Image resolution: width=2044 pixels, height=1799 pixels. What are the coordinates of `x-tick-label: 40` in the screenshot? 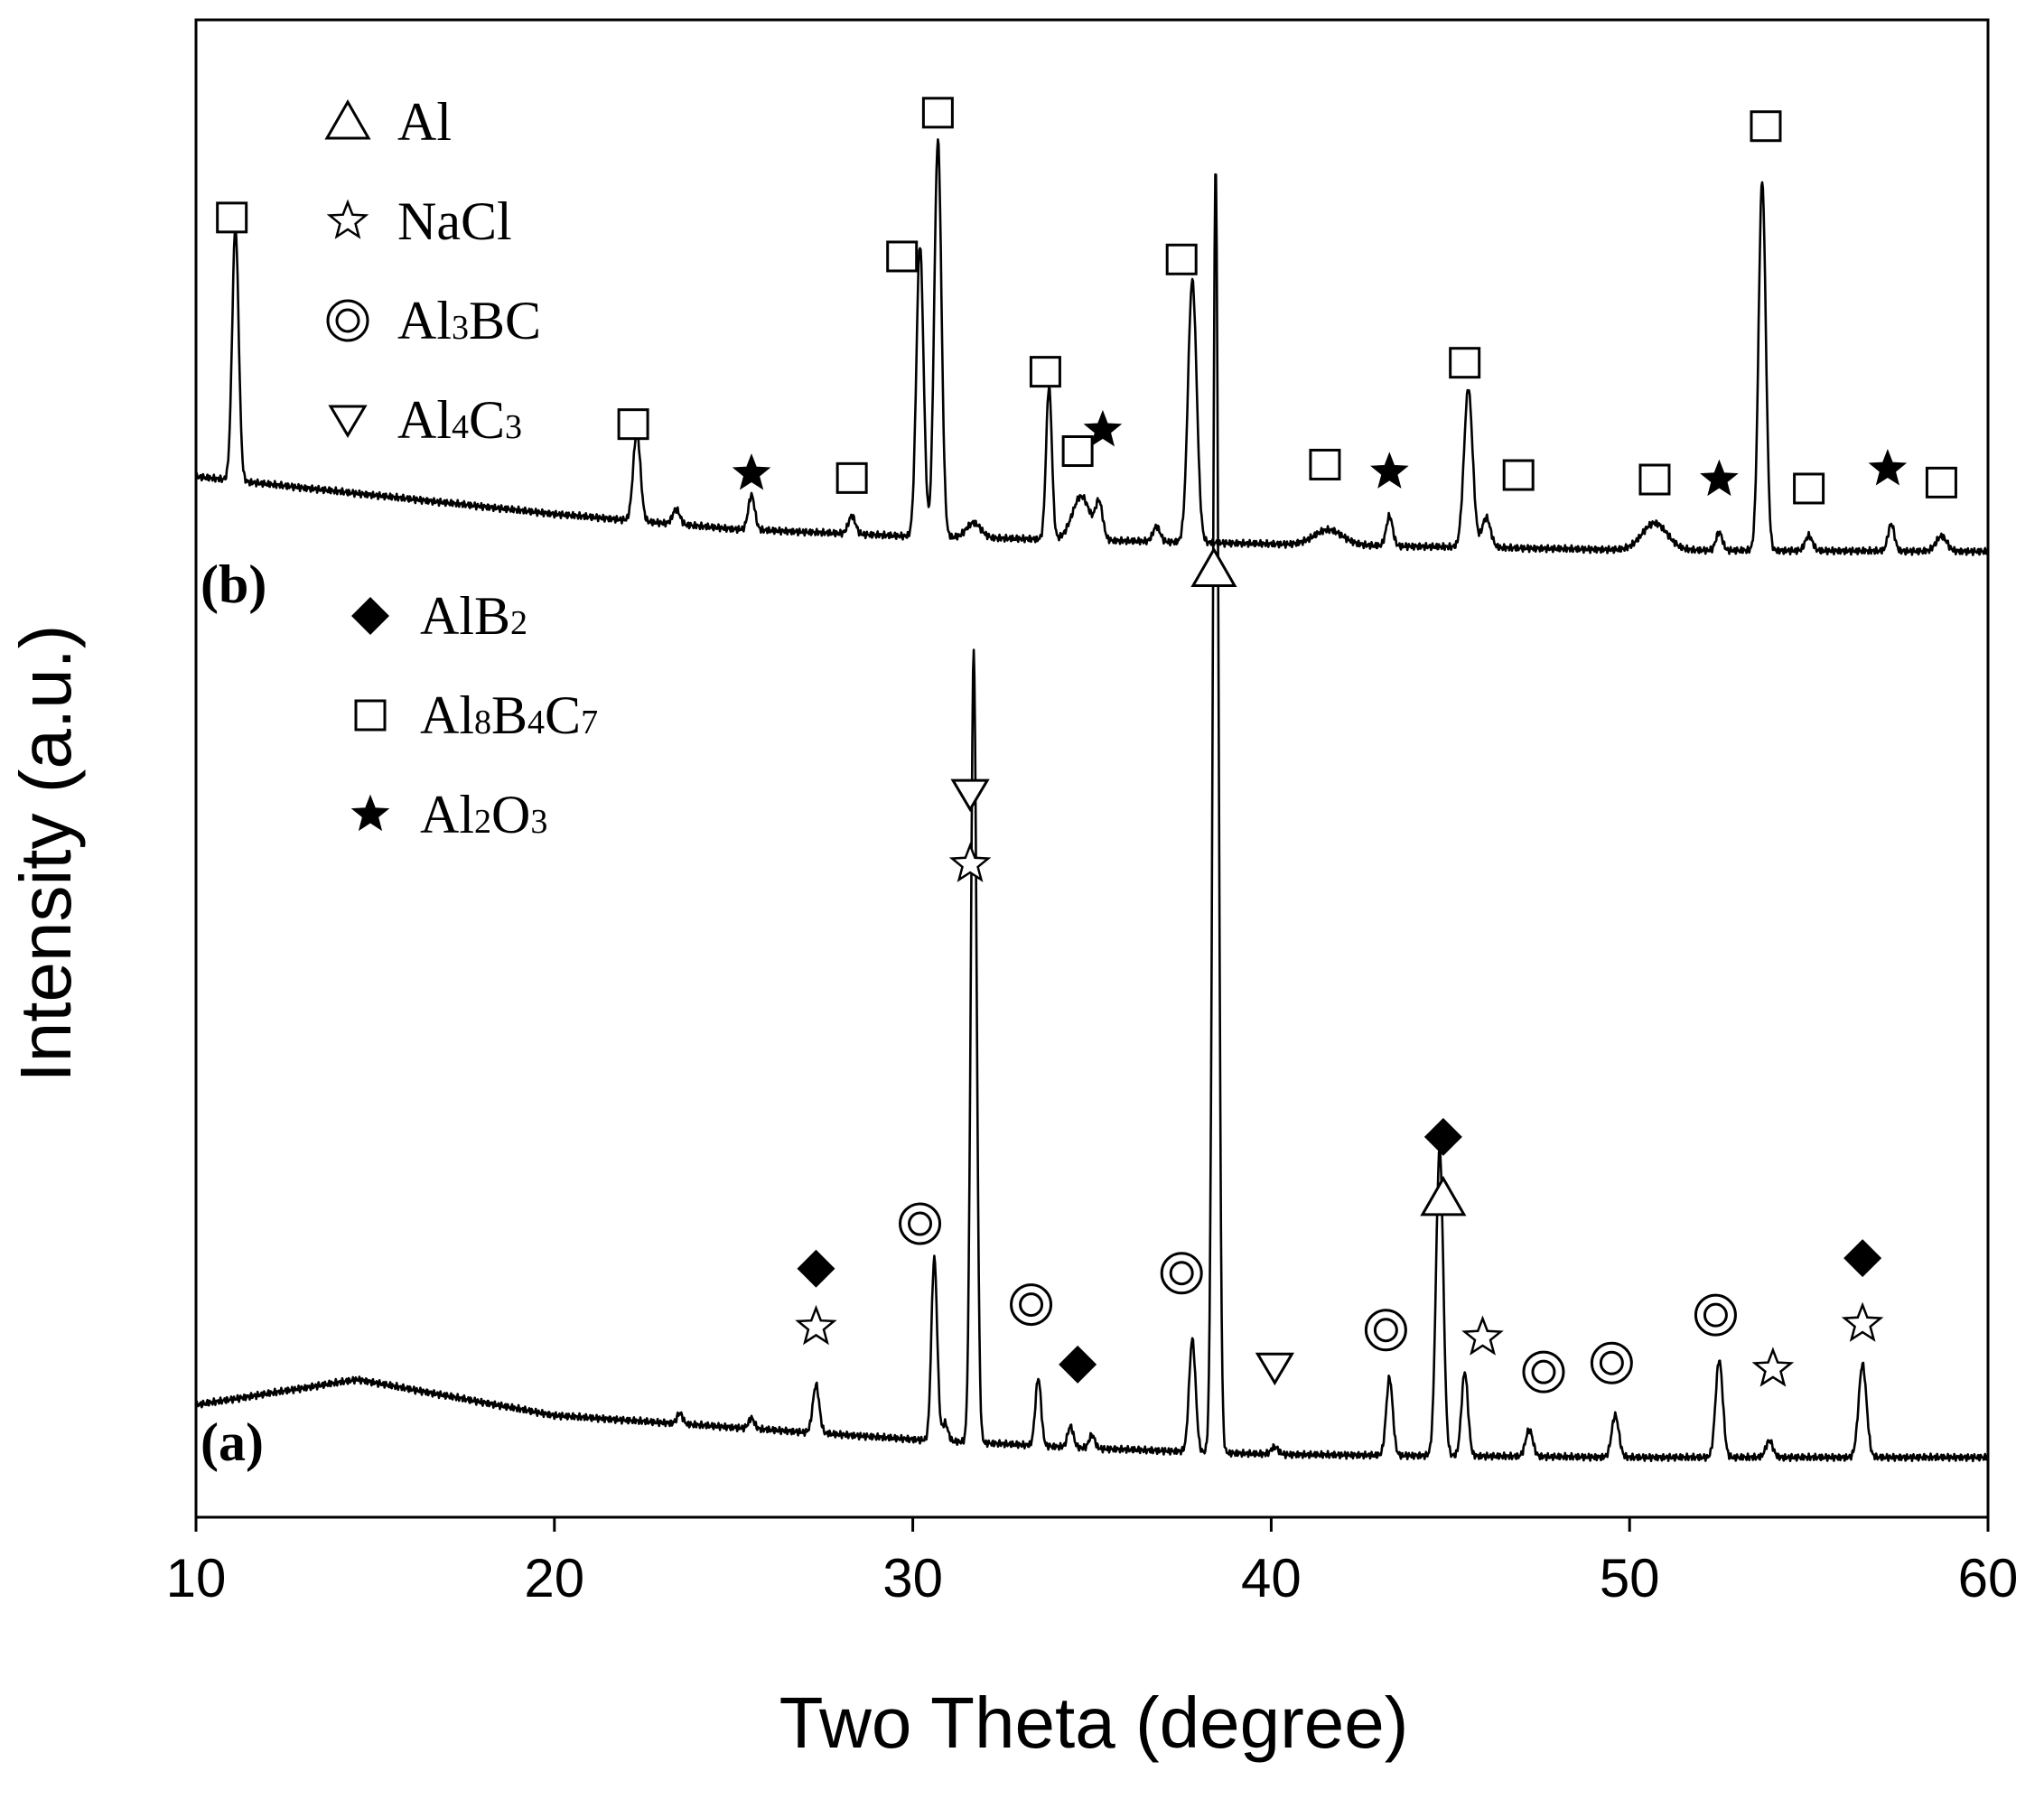 It's located at (1271, 1578).